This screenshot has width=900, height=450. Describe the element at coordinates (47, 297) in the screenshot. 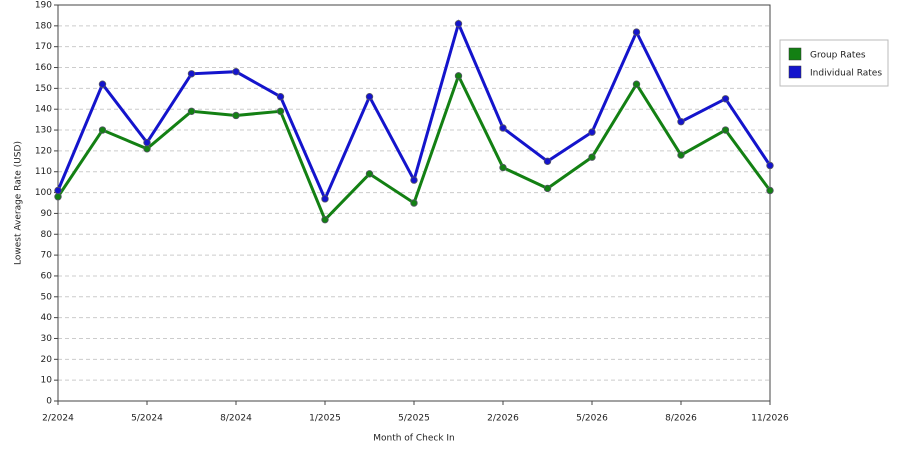

I see `y-tick-label: 50` at that location.